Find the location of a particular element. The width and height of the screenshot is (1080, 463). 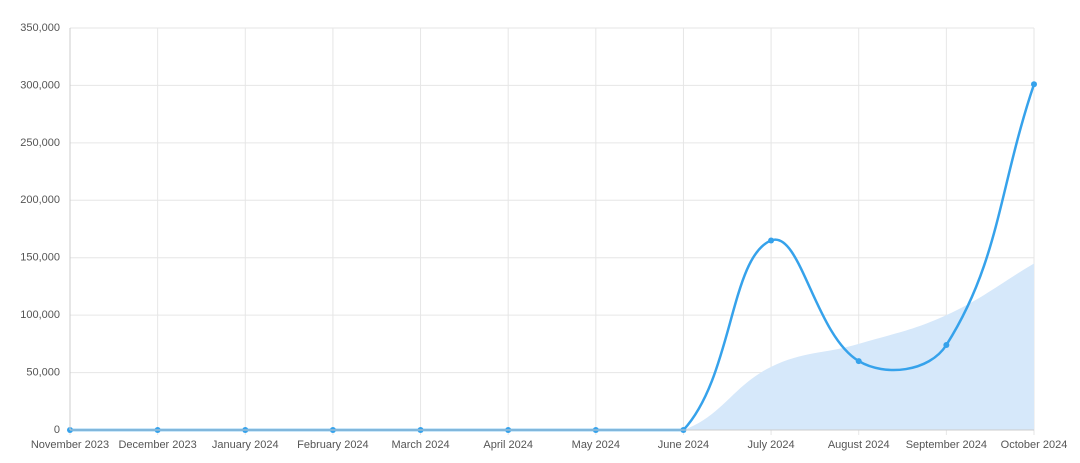

x-tick-label: July 2024 is located at coordinates (771, 445).